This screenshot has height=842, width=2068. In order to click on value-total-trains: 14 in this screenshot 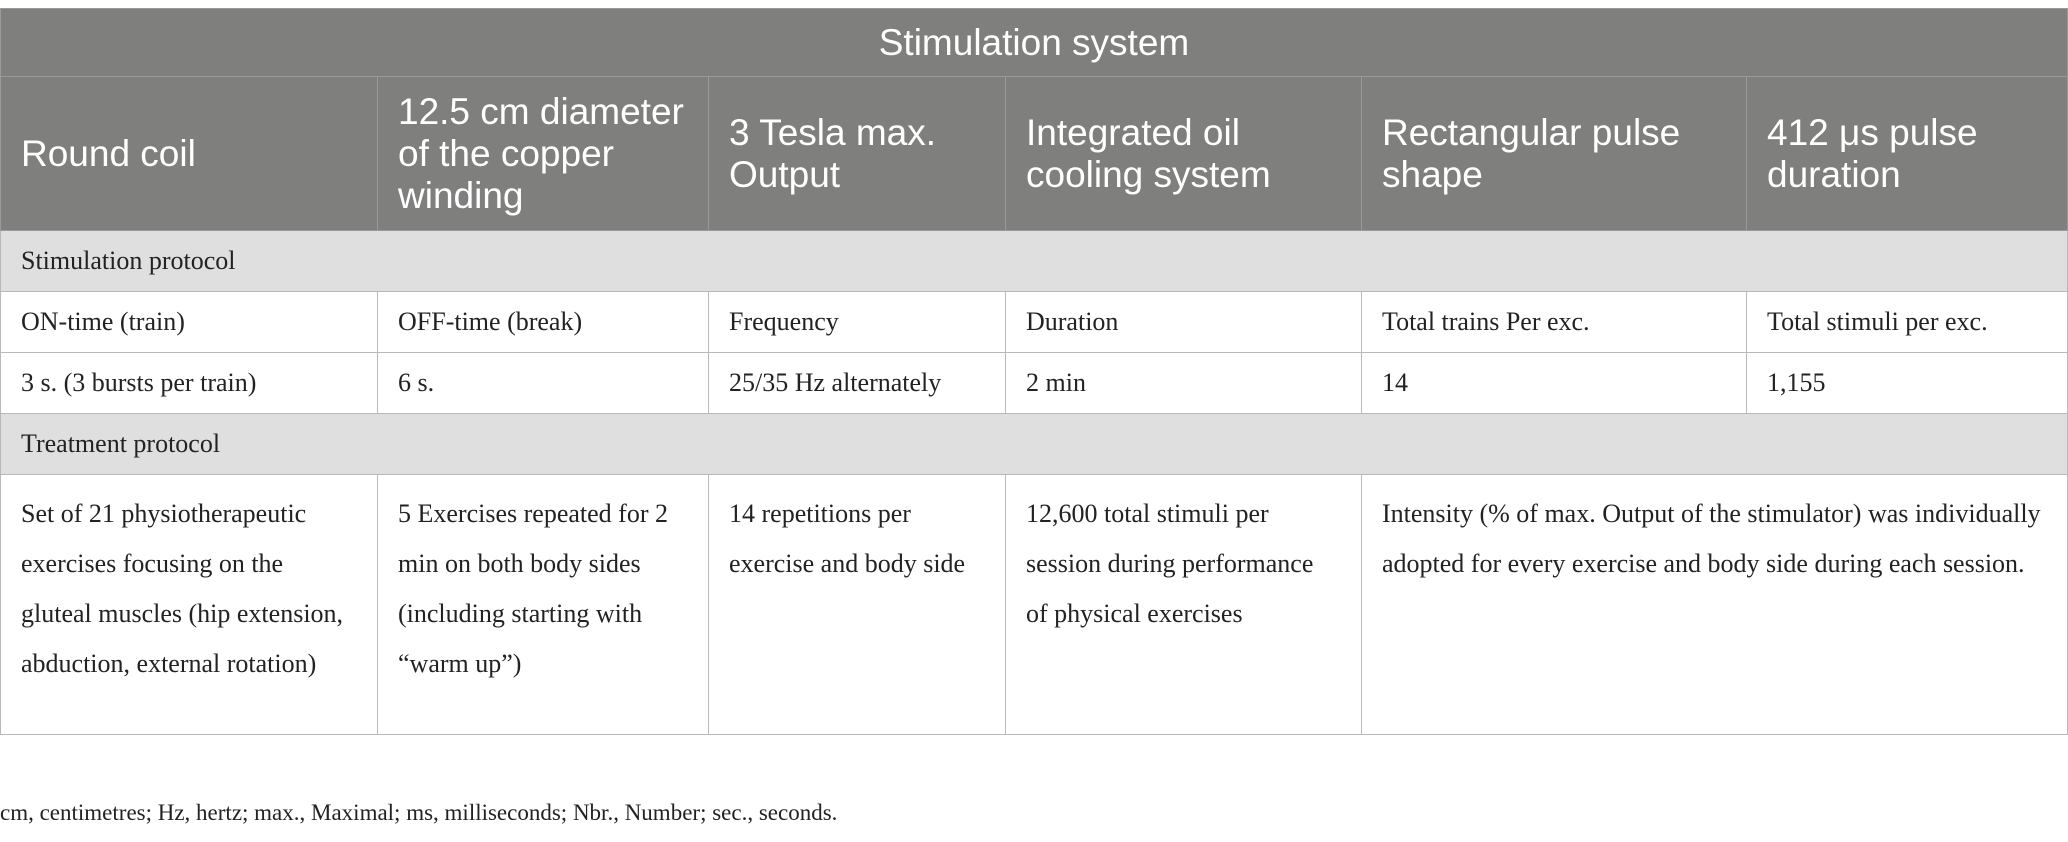, I will do `click(1554, 383)`.